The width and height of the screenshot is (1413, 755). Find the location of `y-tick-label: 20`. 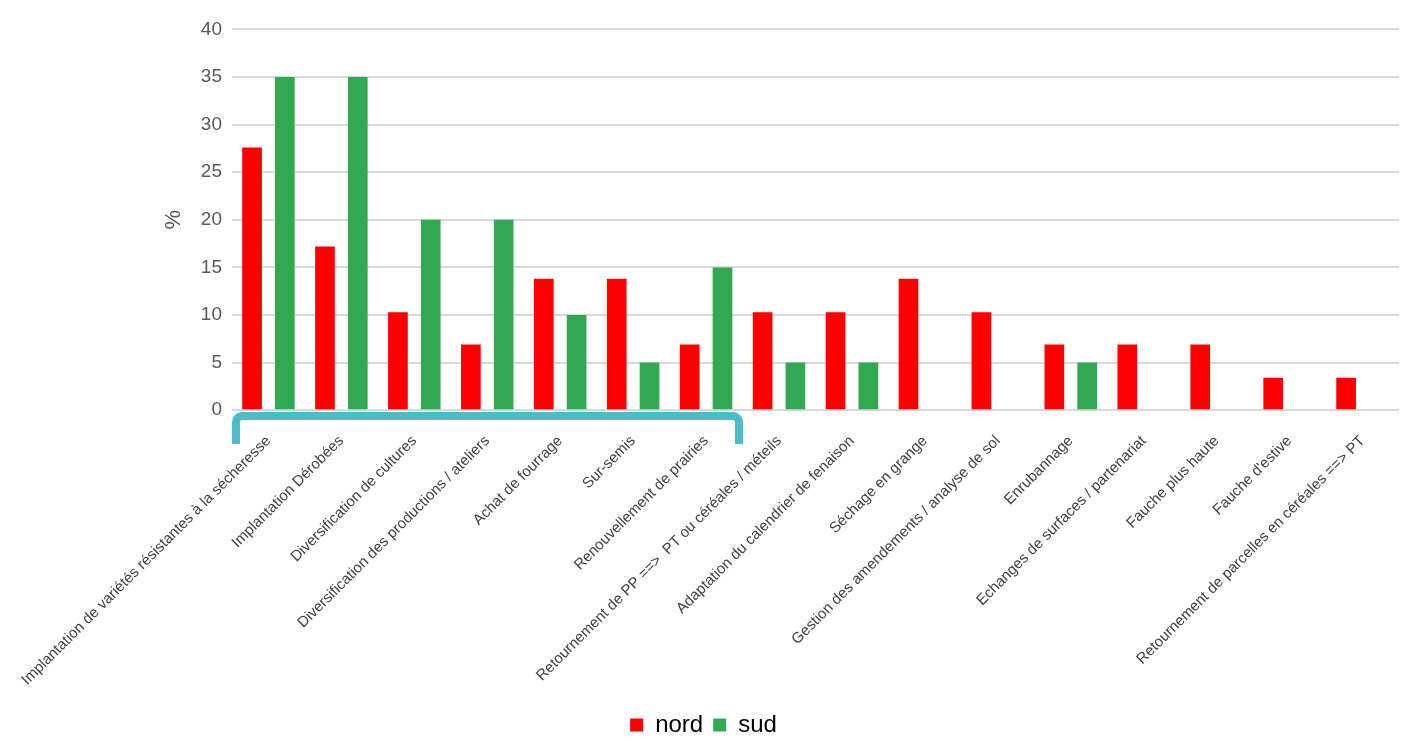

y-tick-label: 20 is located at coordinates (211, 219).